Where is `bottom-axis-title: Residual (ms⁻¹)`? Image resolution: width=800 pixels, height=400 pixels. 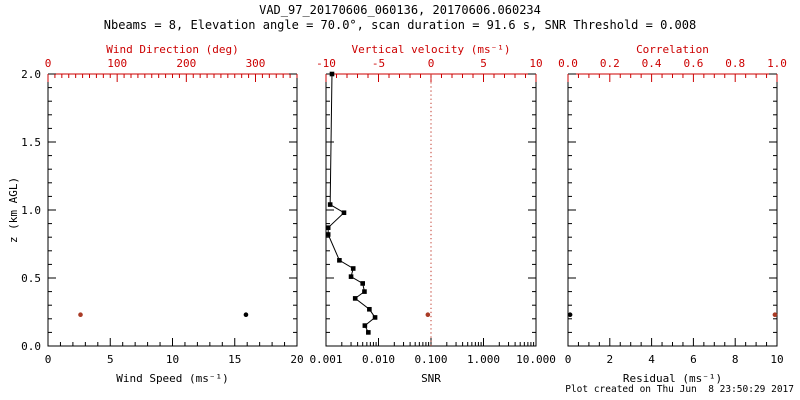 bottom-axis-title: Residual (ms⁻¹) is located at coordinates (672, 378).